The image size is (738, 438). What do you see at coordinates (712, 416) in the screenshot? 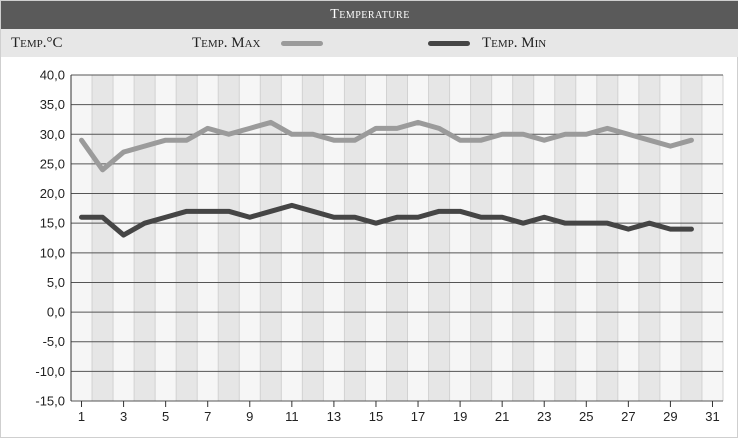
I see `x-tick-label: 31` at bounding box center [712, 416].